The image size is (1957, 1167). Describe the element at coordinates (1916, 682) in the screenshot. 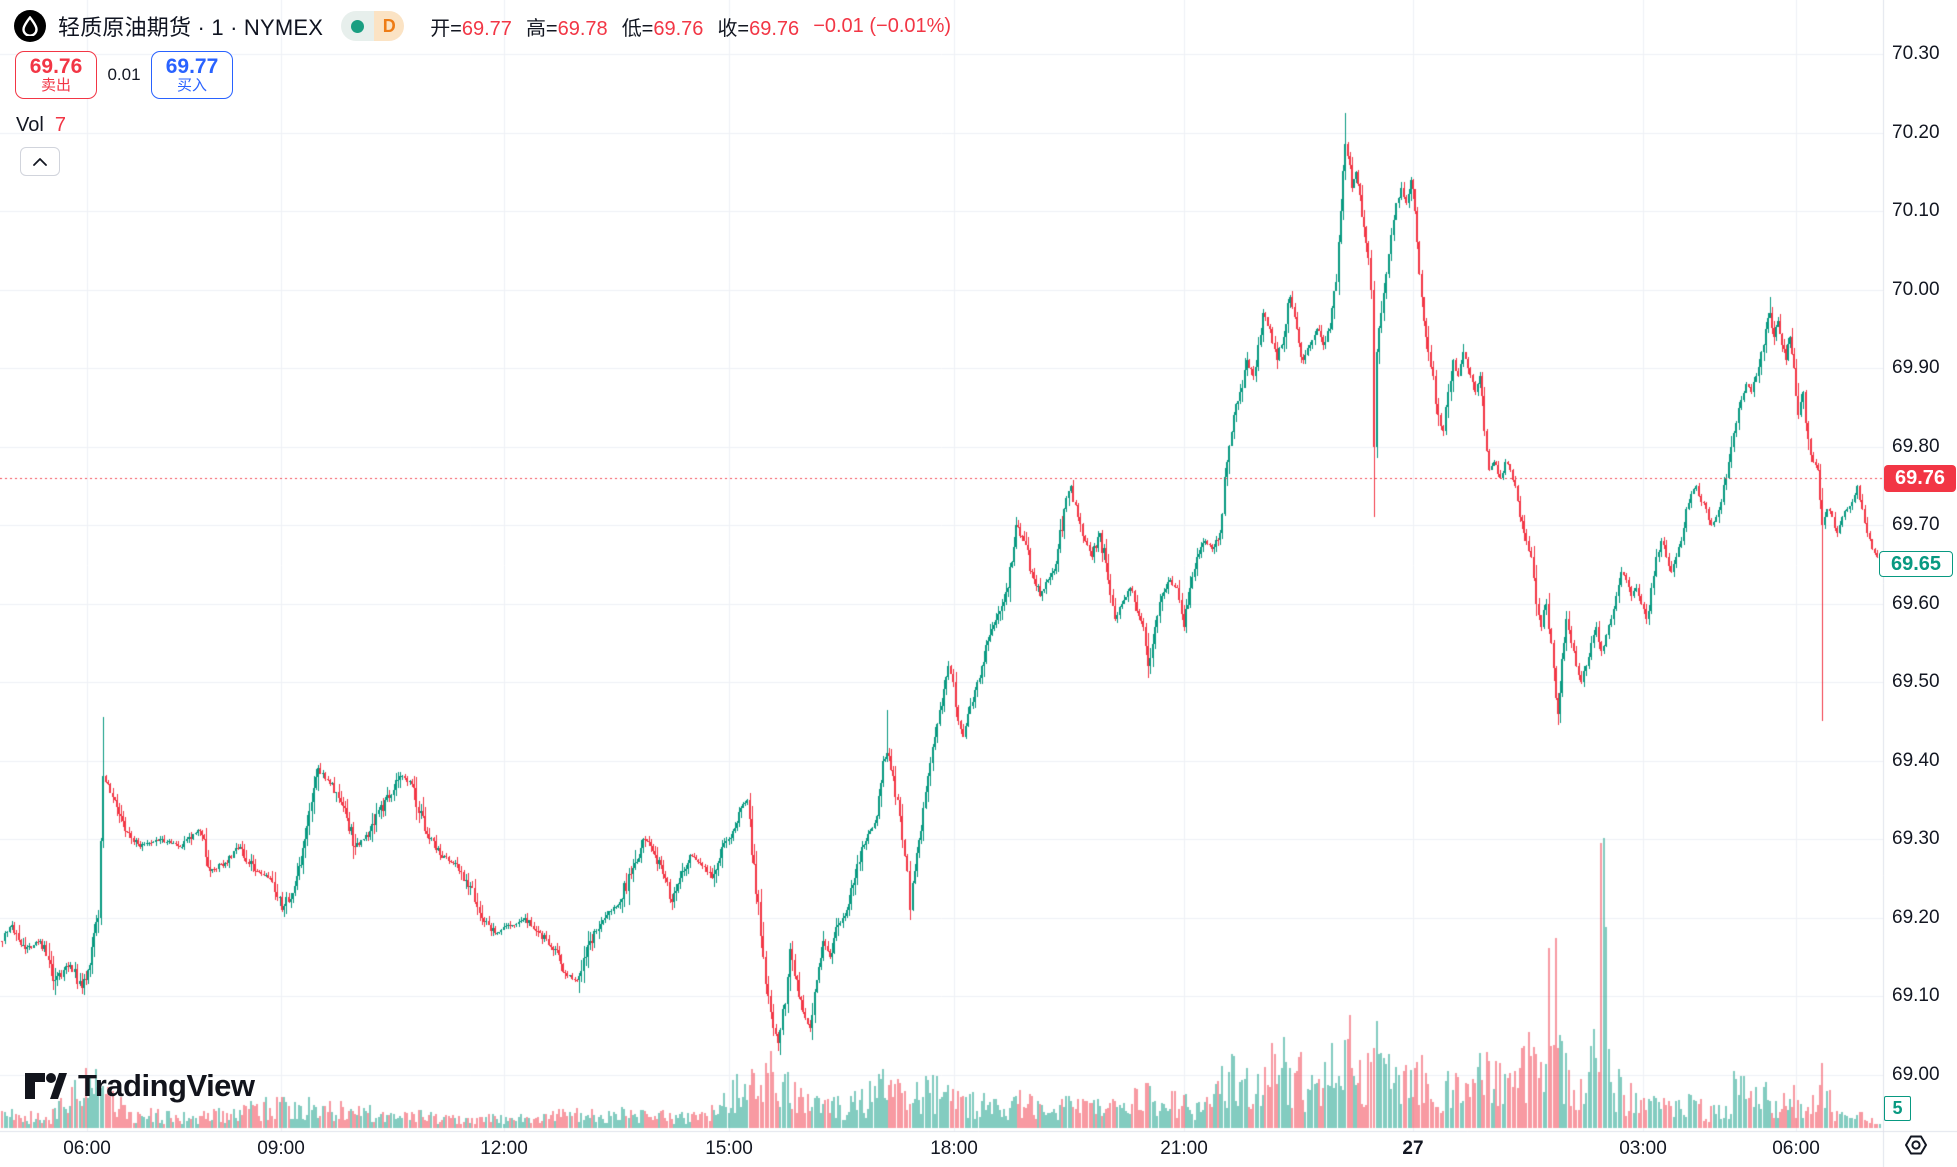

I see `price-axis-label: 69.50` at that location.